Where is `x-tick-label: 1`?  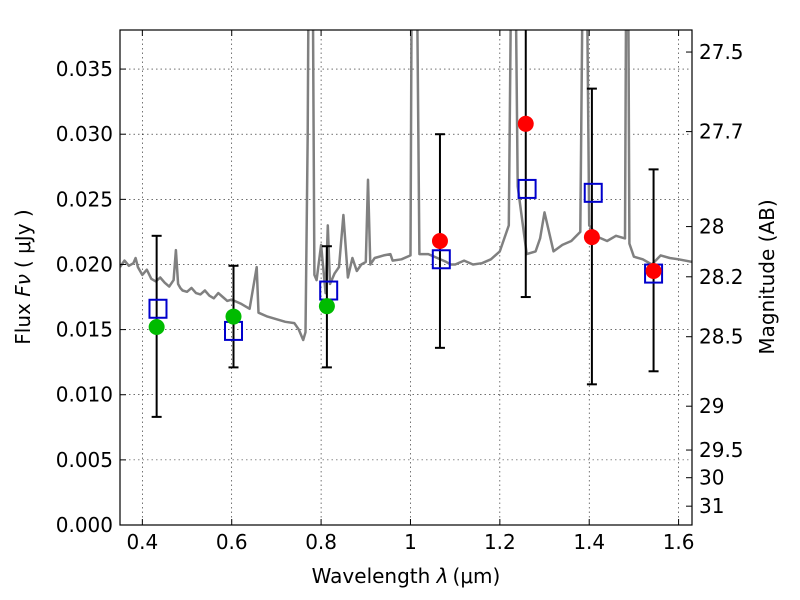 x-tick-label: 1 is located at coordinates (410, 542).